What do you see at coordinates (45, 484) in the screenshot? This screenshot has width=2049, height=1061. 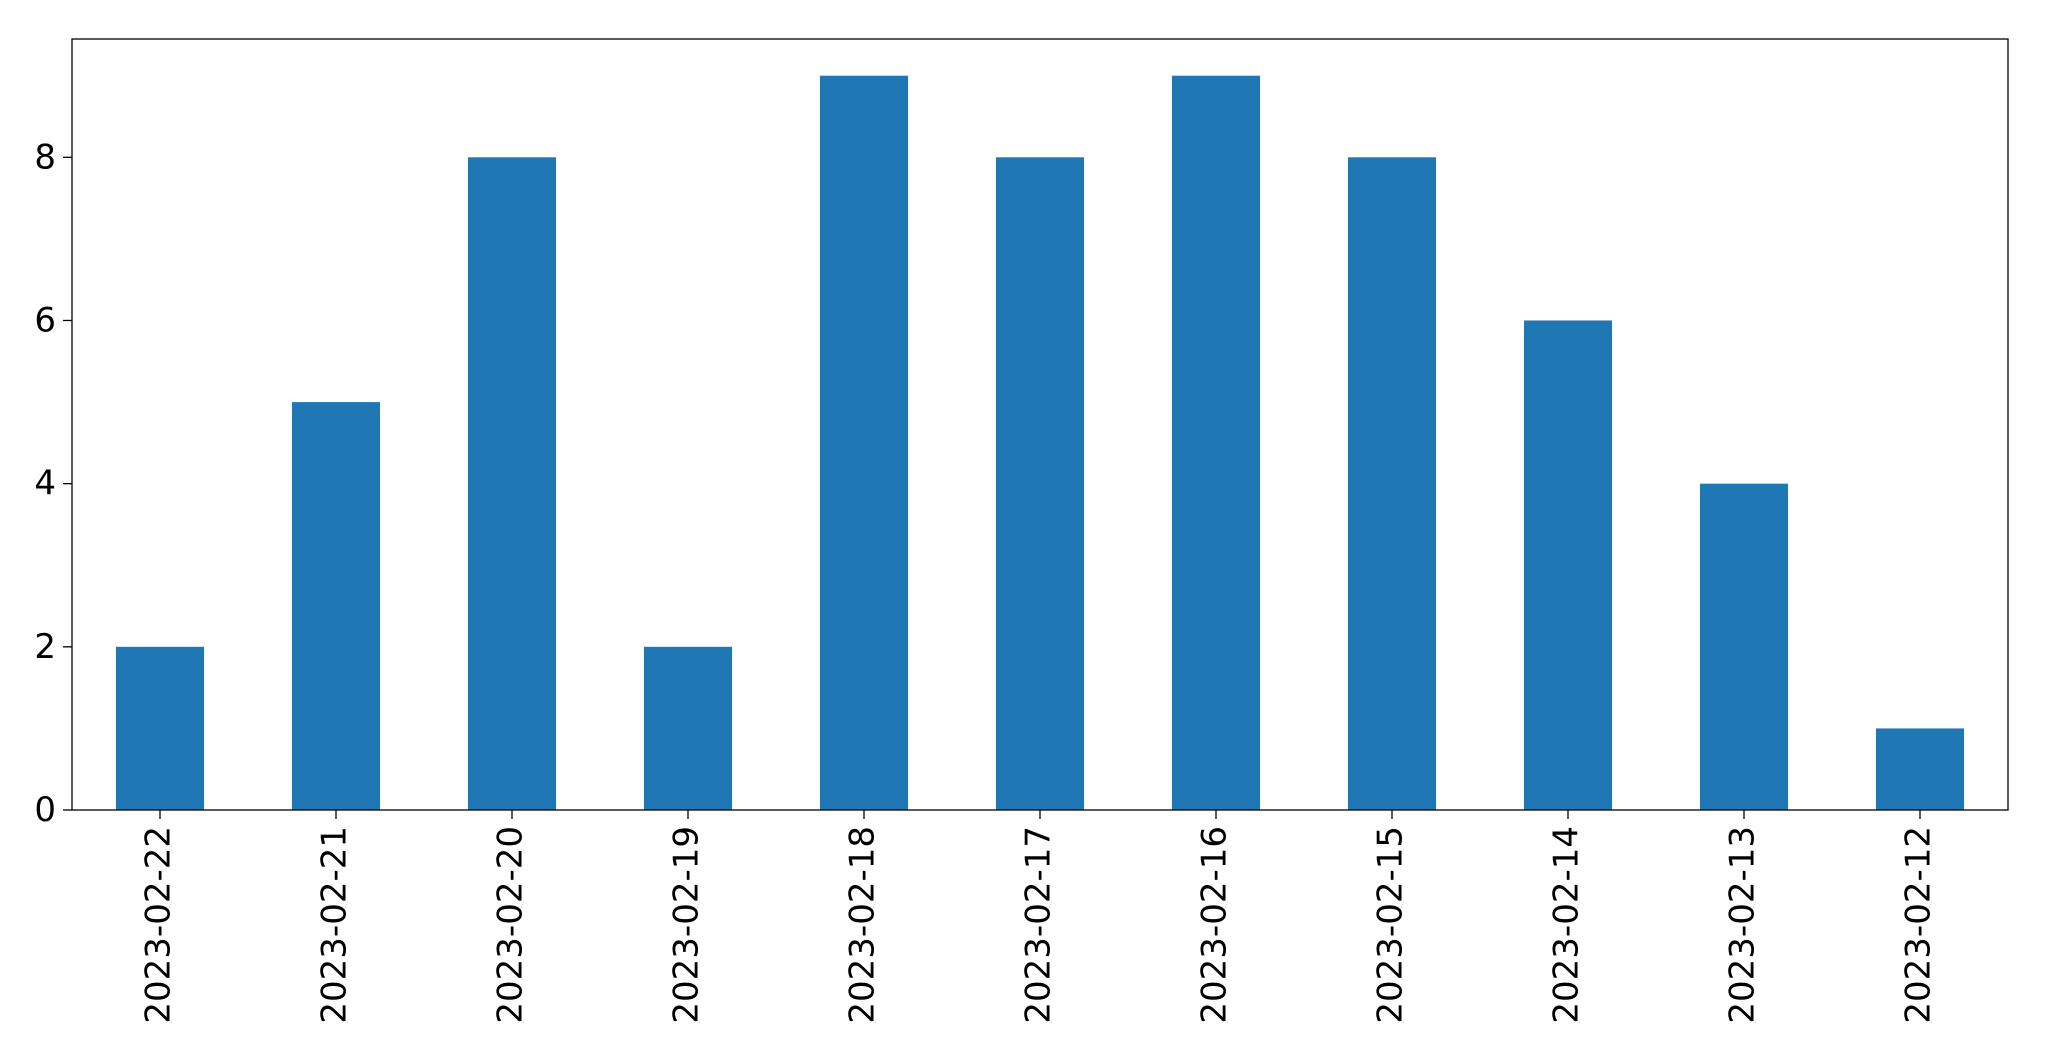 I see `y-tick-label: 4` at bounding box center [45, 484].